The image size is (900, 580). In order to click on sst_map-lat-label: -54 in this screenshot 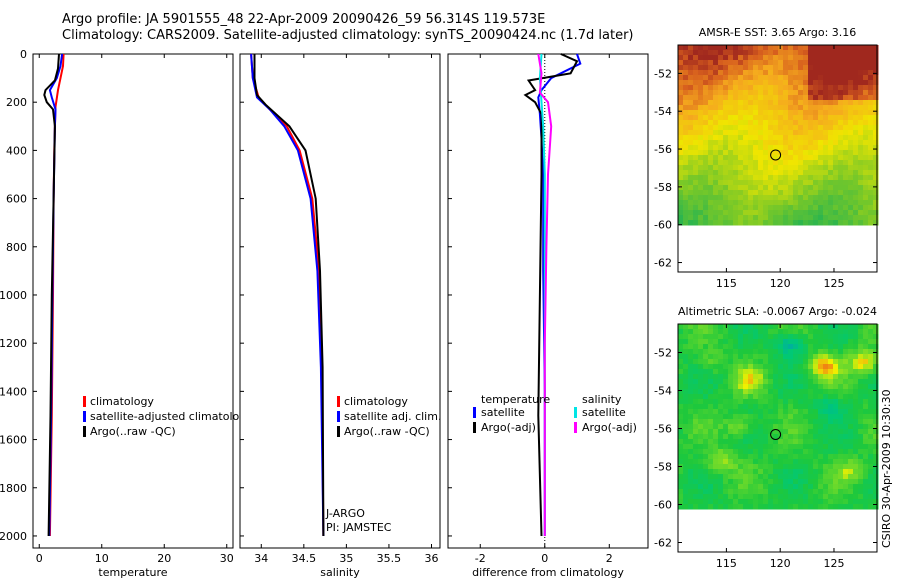, I will do `click(663, 111)`.